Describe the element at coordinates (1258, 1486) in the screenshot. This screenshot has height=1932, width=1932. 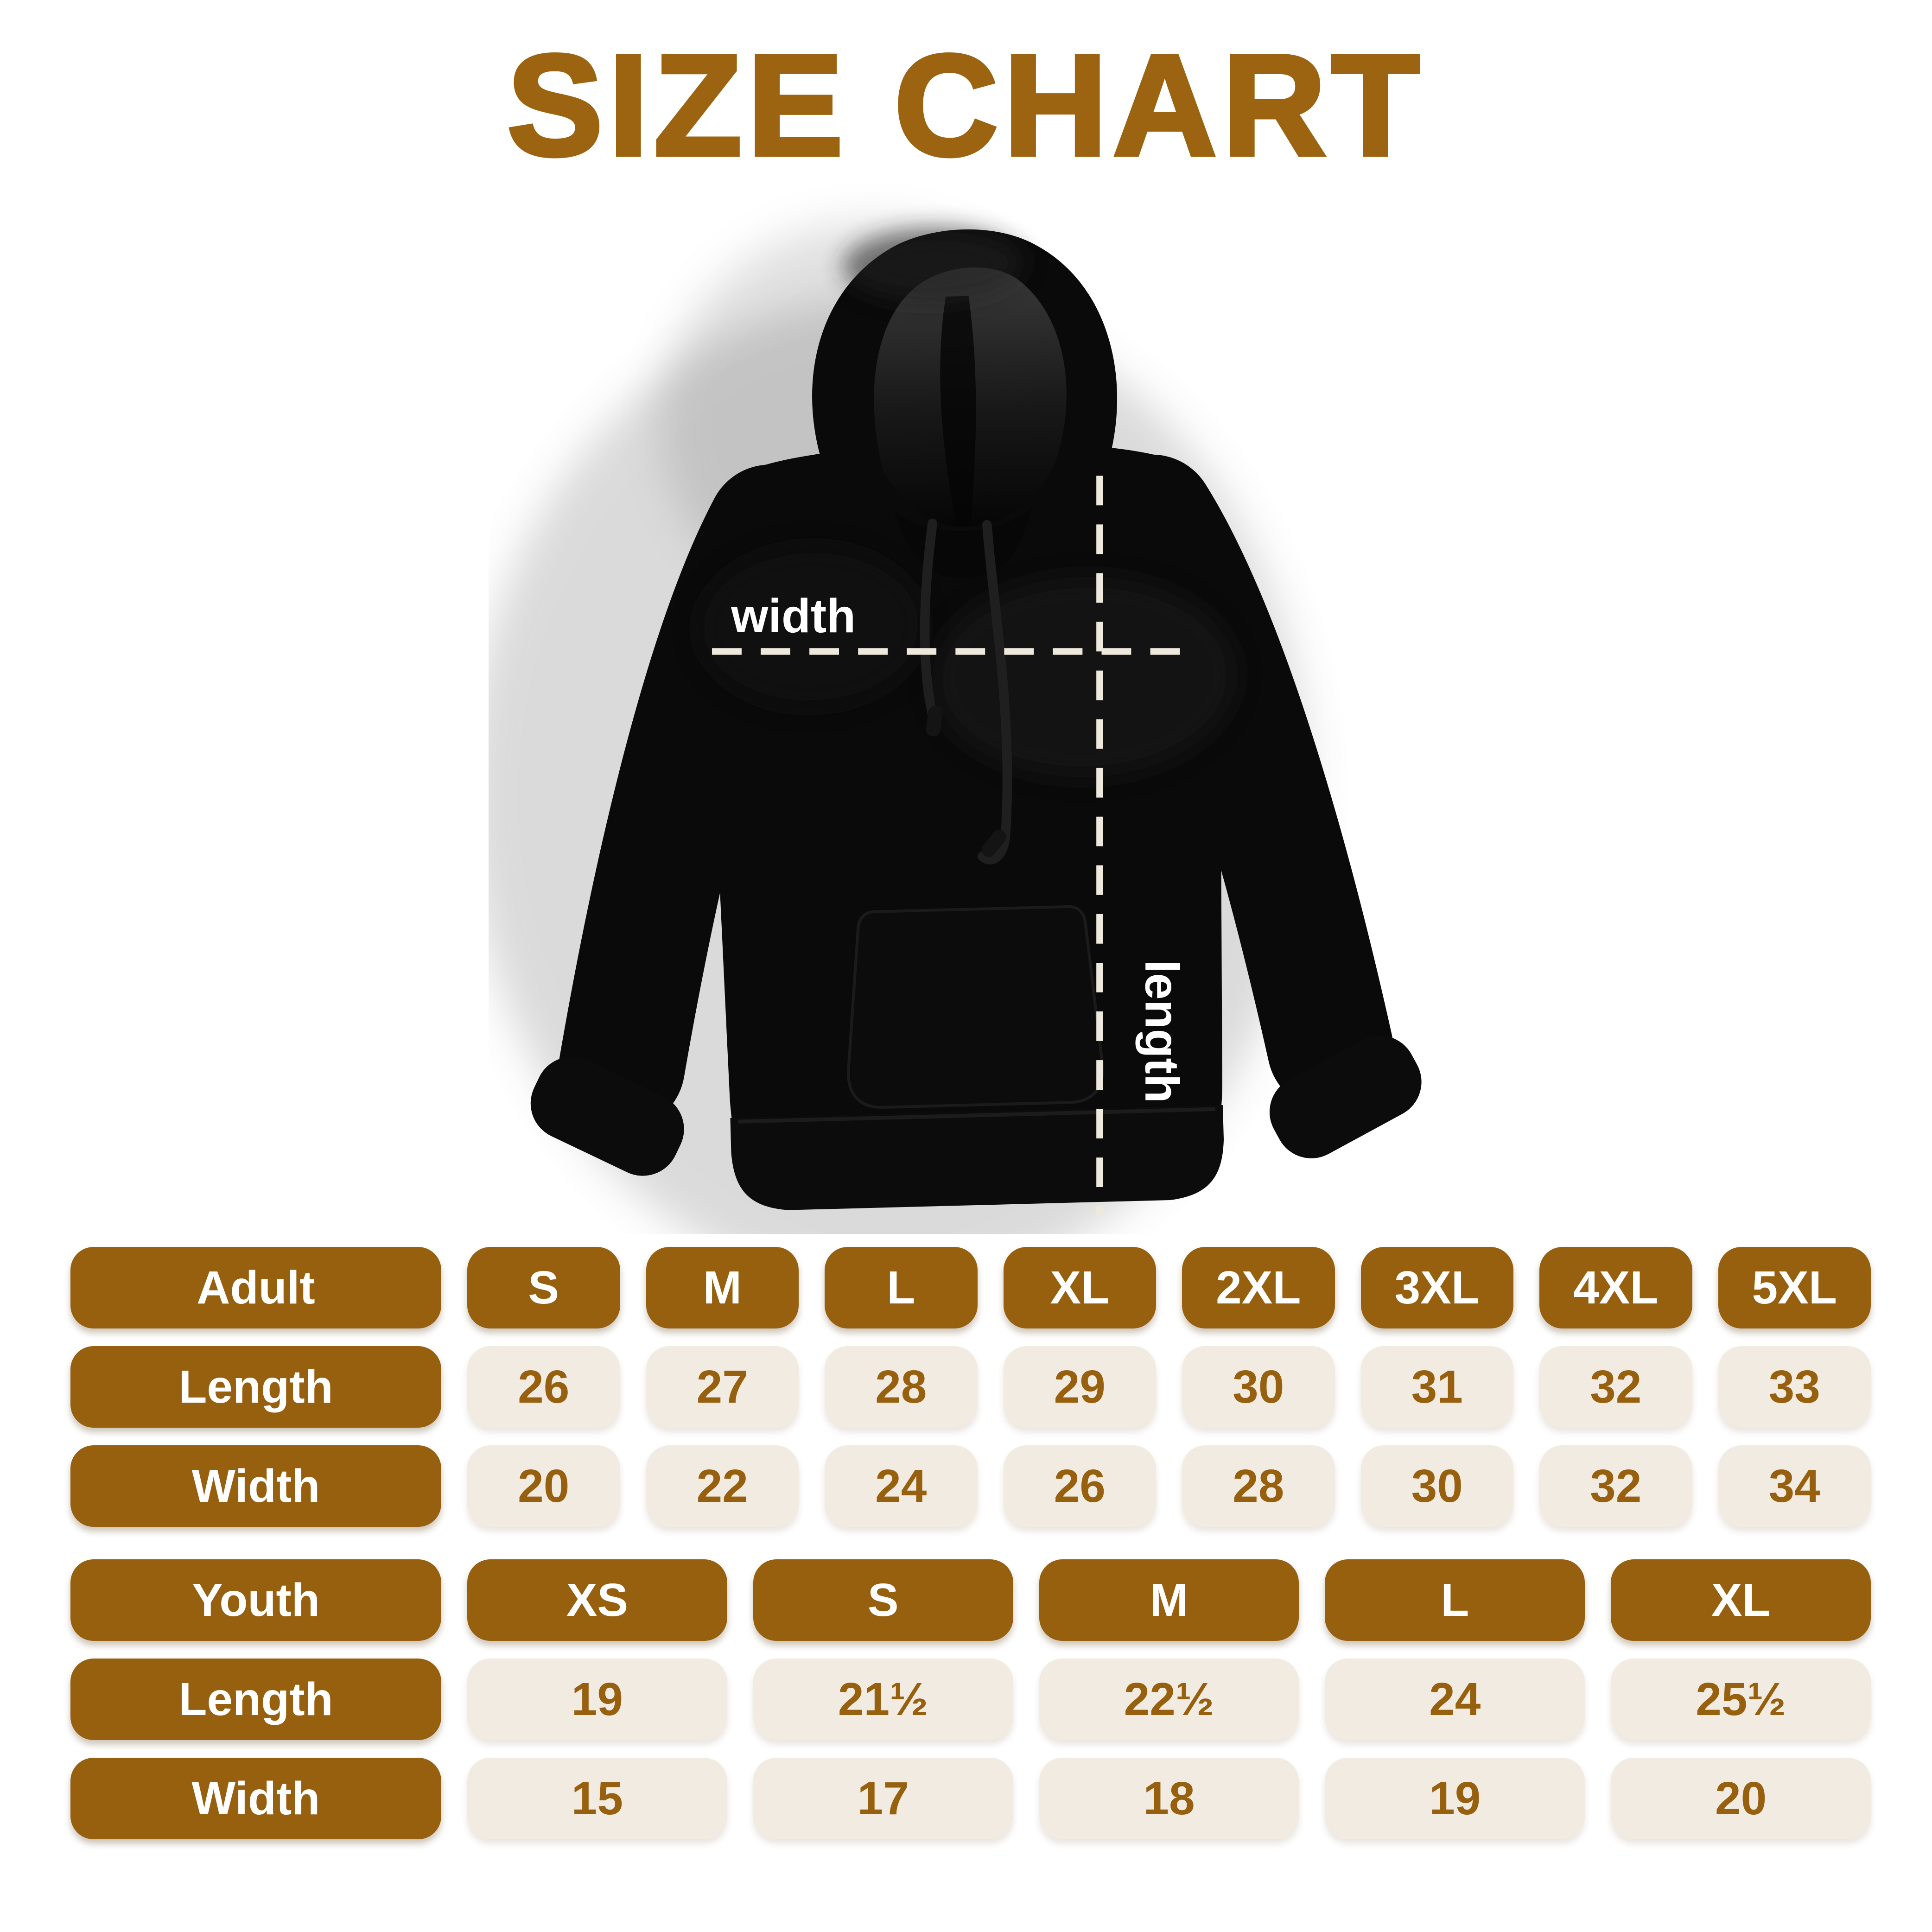
I see `adult-width-value-4: 28` at that location.